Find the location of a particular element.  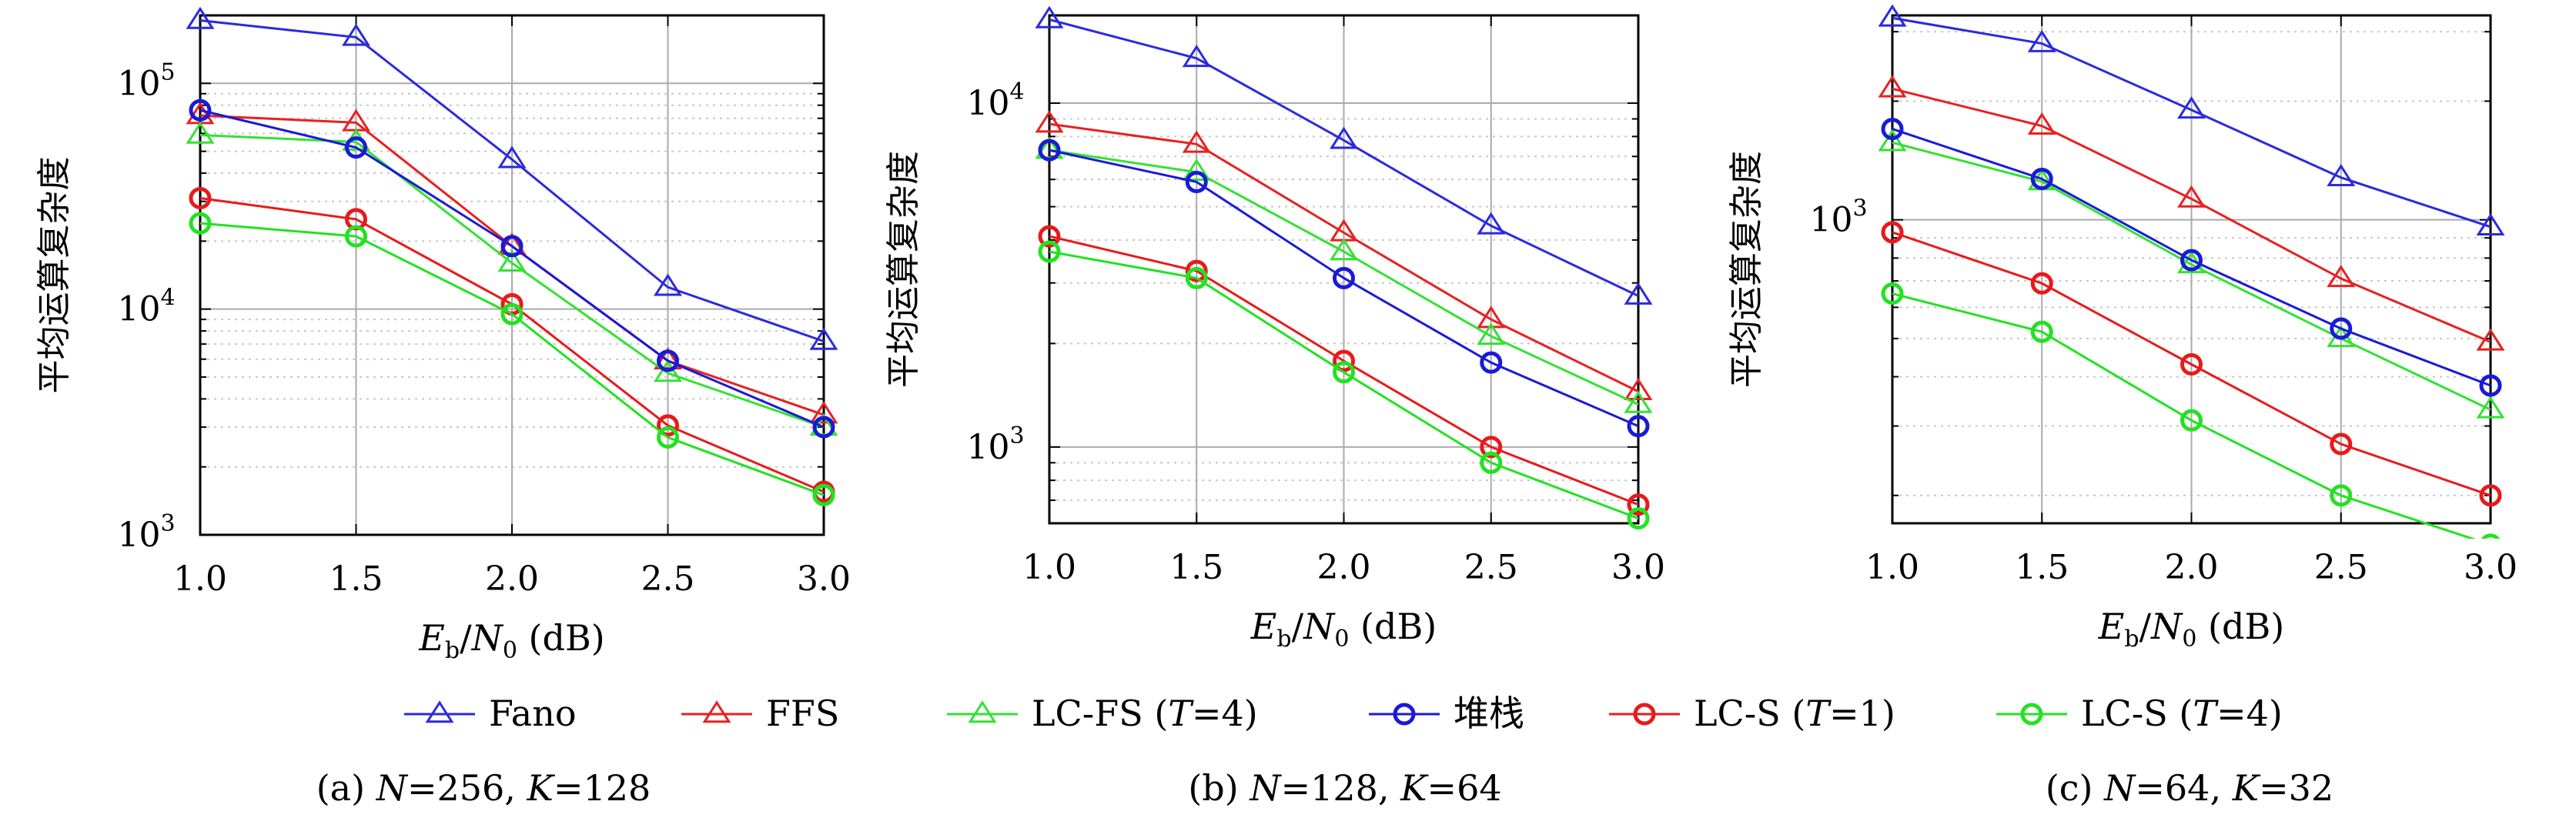

y-tick-label: 10⁵ is located at coordinates (146, 80).